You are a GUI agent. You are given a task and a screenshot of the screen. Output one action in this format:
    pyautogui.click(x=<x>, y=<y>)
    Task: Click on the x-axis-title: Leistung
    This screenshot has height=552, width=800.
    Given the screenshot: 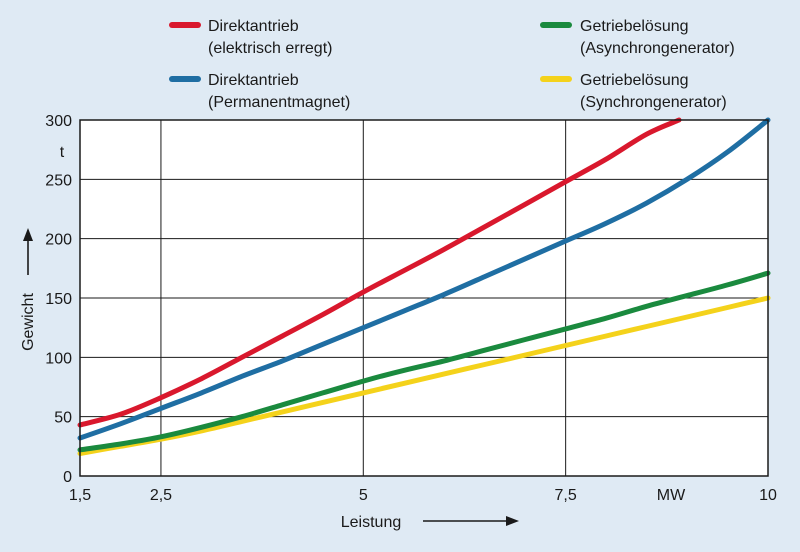 What is the action you would take?
    pyautogui.click(x=430, y=522)
    